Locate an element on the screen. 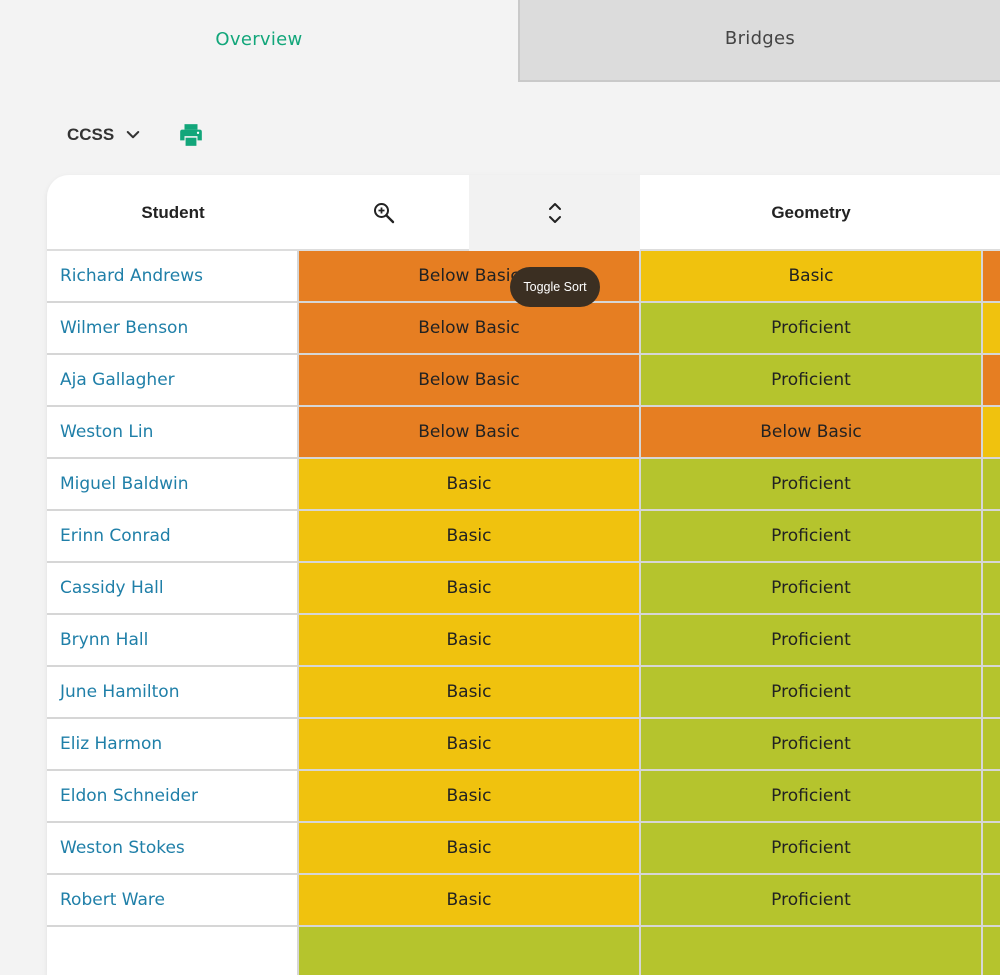  table-row: Erinn Conrad Basic Proficient is located at coordinates (523, 537).